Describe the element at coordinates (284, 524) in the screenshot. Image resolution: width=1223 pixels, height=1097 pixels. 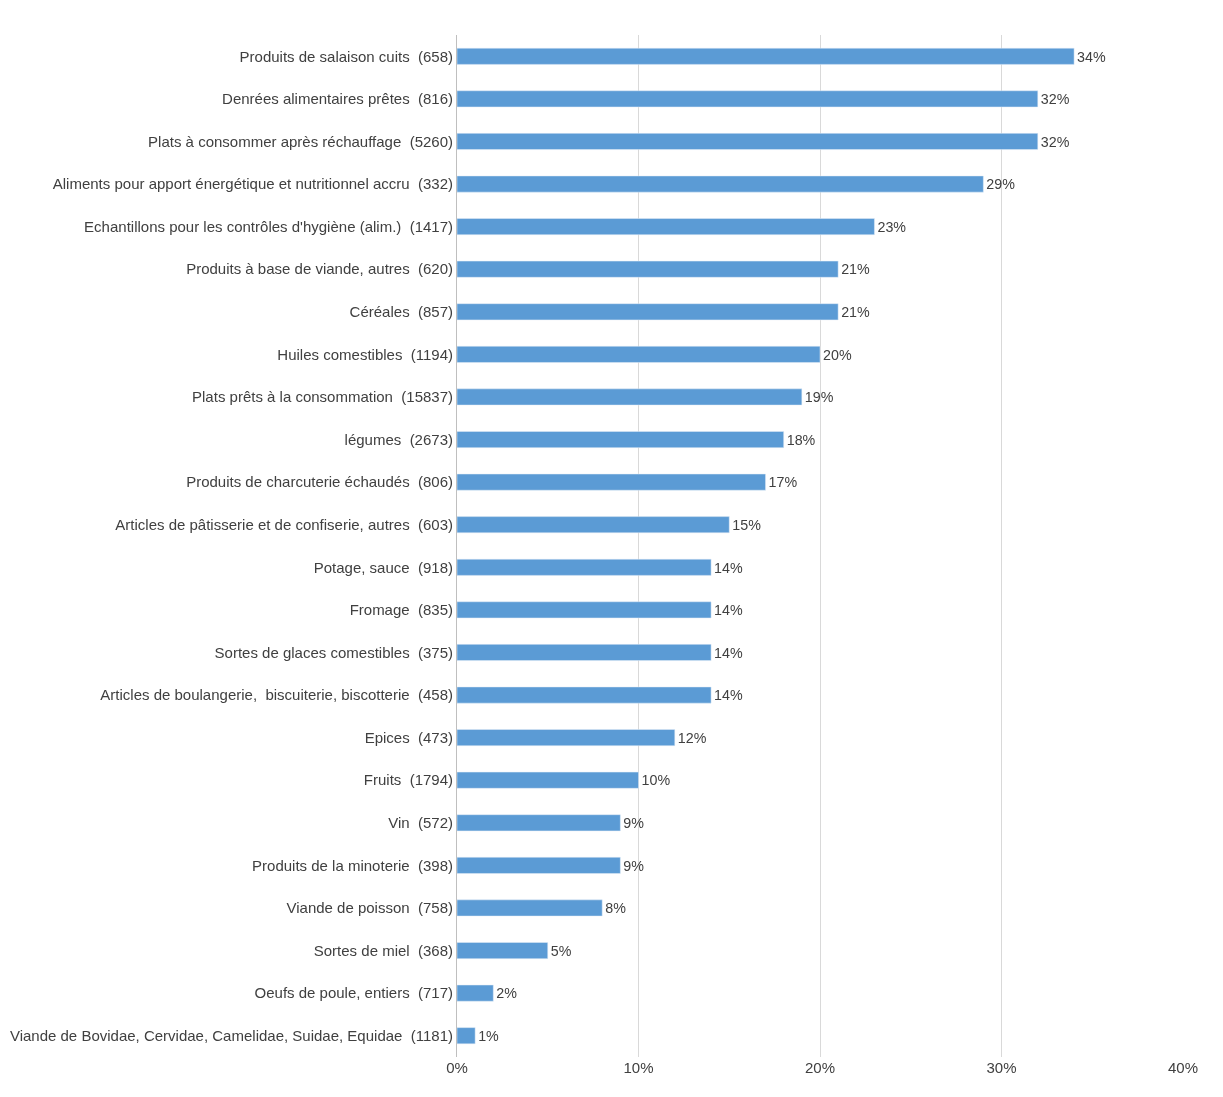
I see `y-tick-label: Articles de pâtisserie et de confiserie, autres (603)` at that location.